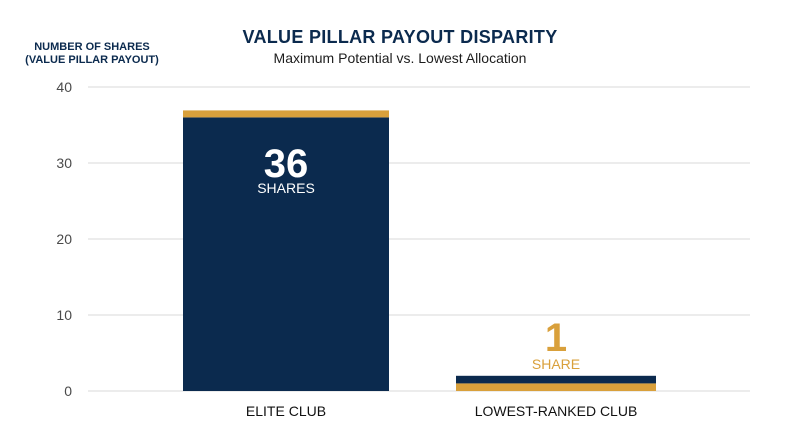  What do you see at coordinates (400, 58) in the screenshot?
I see `chart-subtitle: Maximum Potential vs. Lowest Allocation` at bounding box center [400, 58].